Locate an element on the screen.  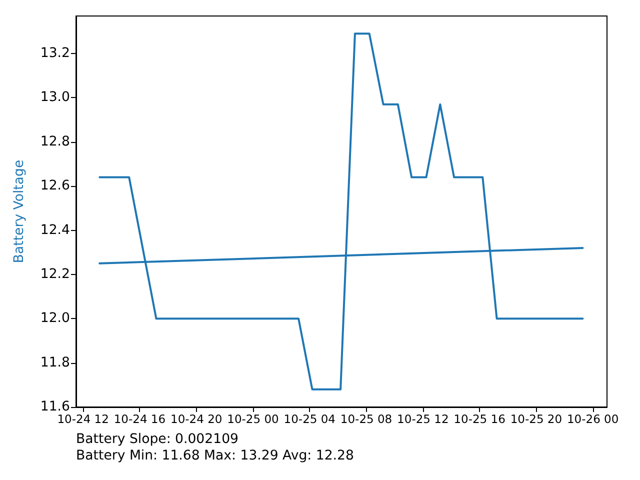
x-tick-label: 10-24 12 is located at coordinates (83, 419).